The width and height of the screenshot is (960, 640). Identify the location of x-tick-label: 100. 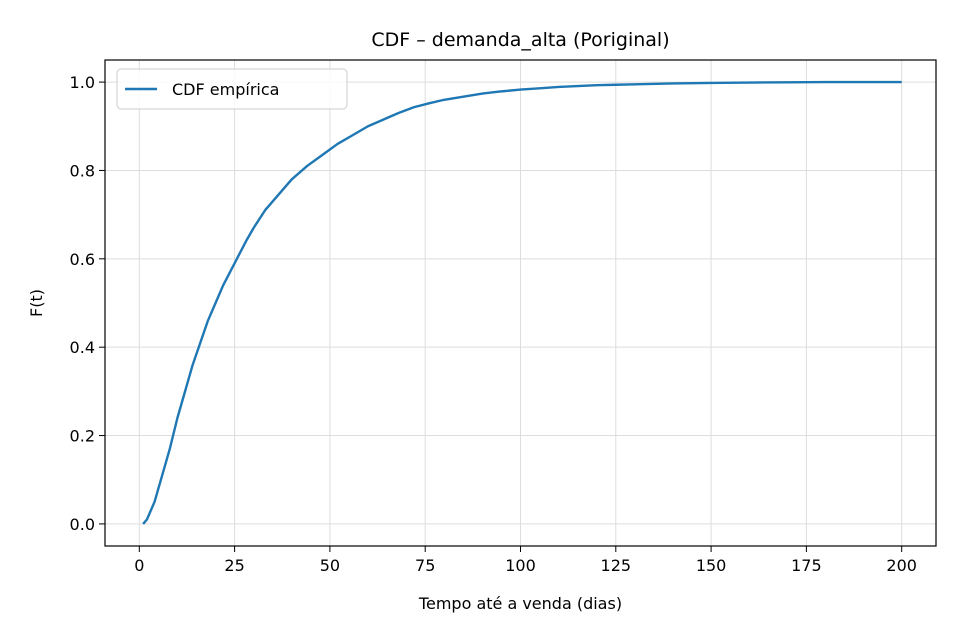
(520, 565).